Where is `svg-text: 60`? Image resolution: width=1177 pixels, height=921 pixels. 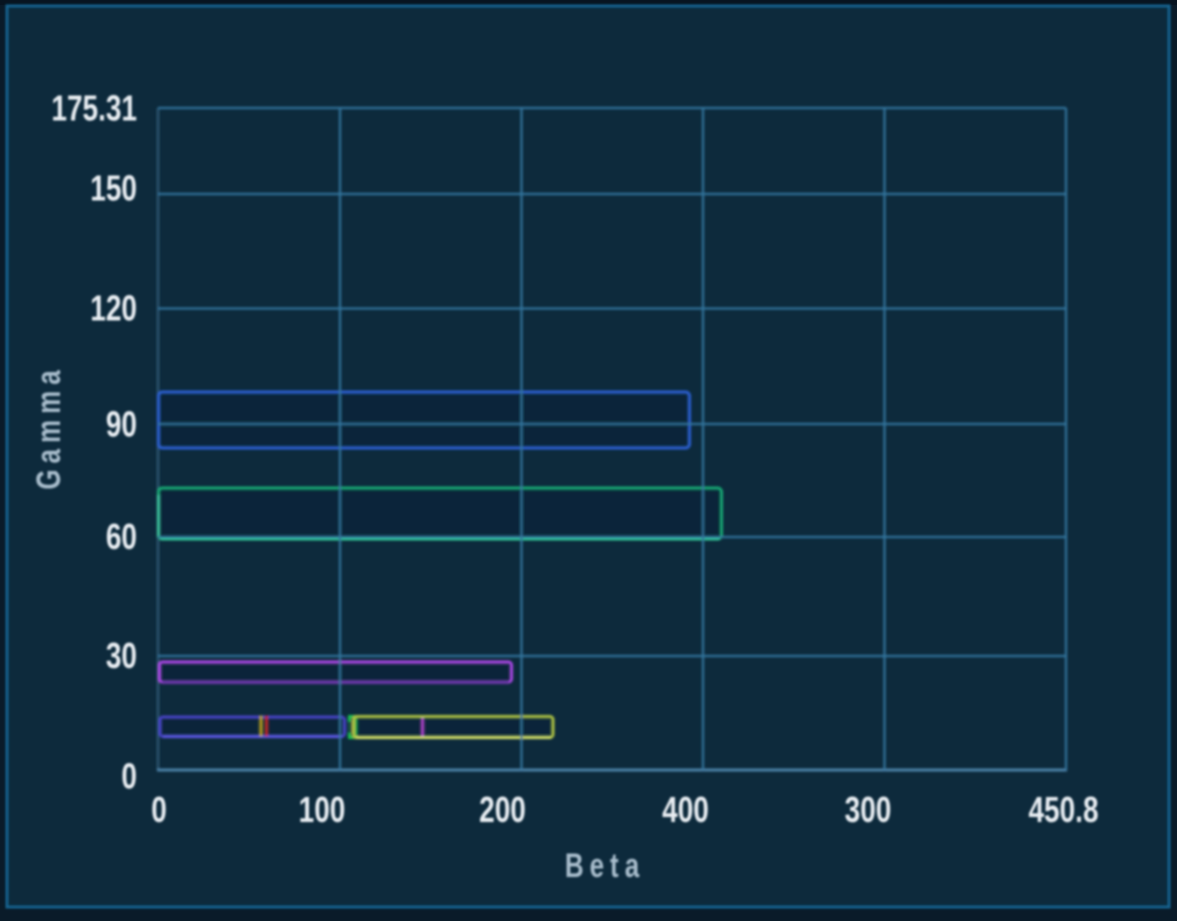 svg-text: 60 is located at coordinates (121, 537).